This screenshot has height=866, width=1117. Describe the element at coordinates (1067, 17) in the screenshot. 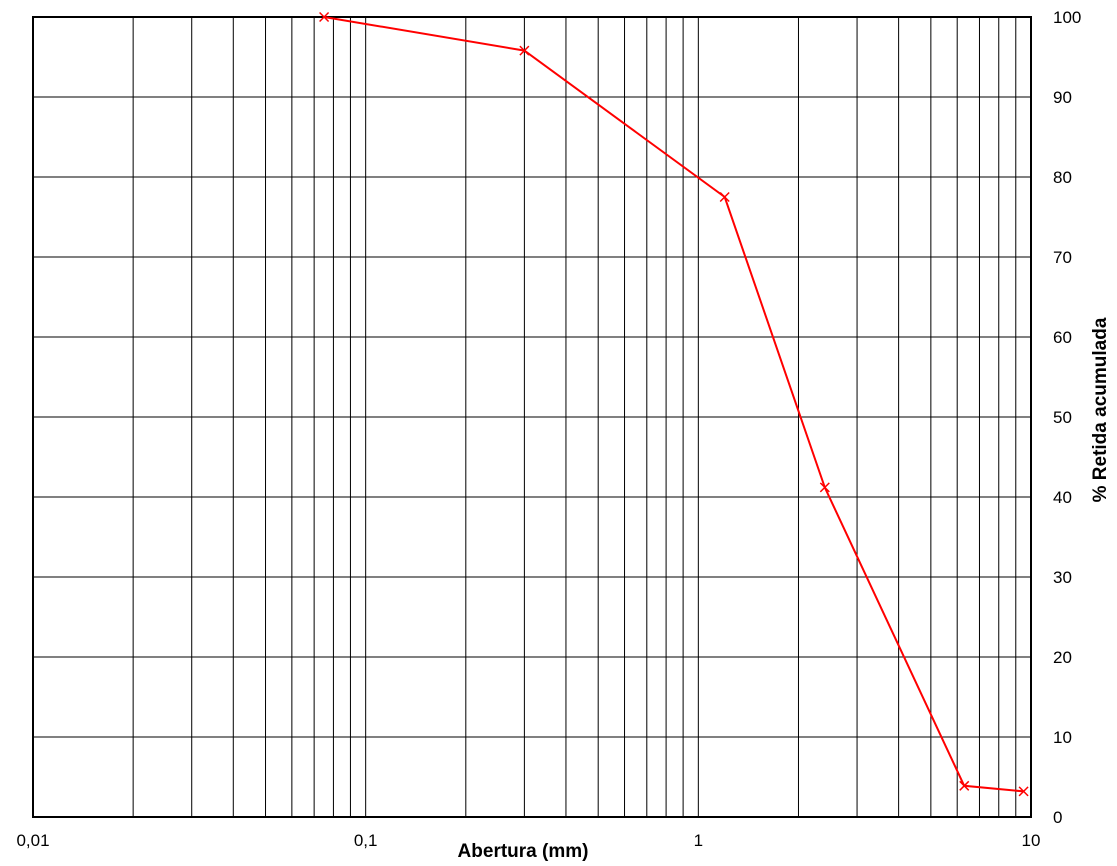

I see `y-tick-label: 100` at that location.